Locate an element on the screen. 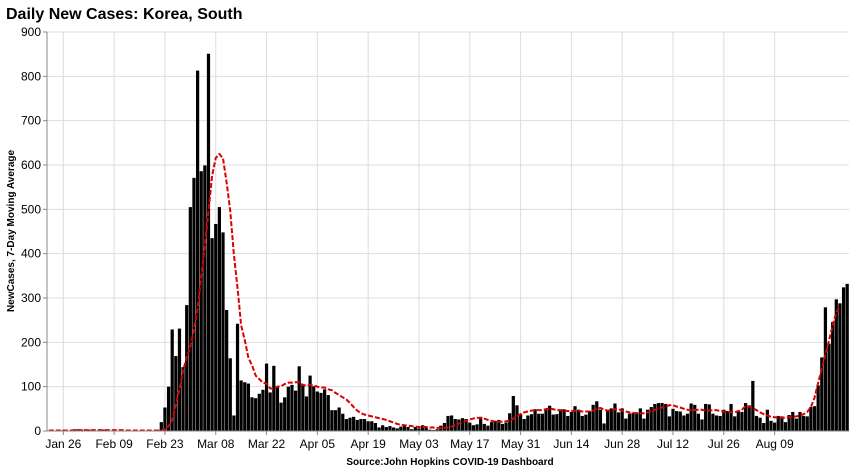 This screenshot has width=854, height=471. x-tick-label: May 17 is located at coordinates (470, 444).